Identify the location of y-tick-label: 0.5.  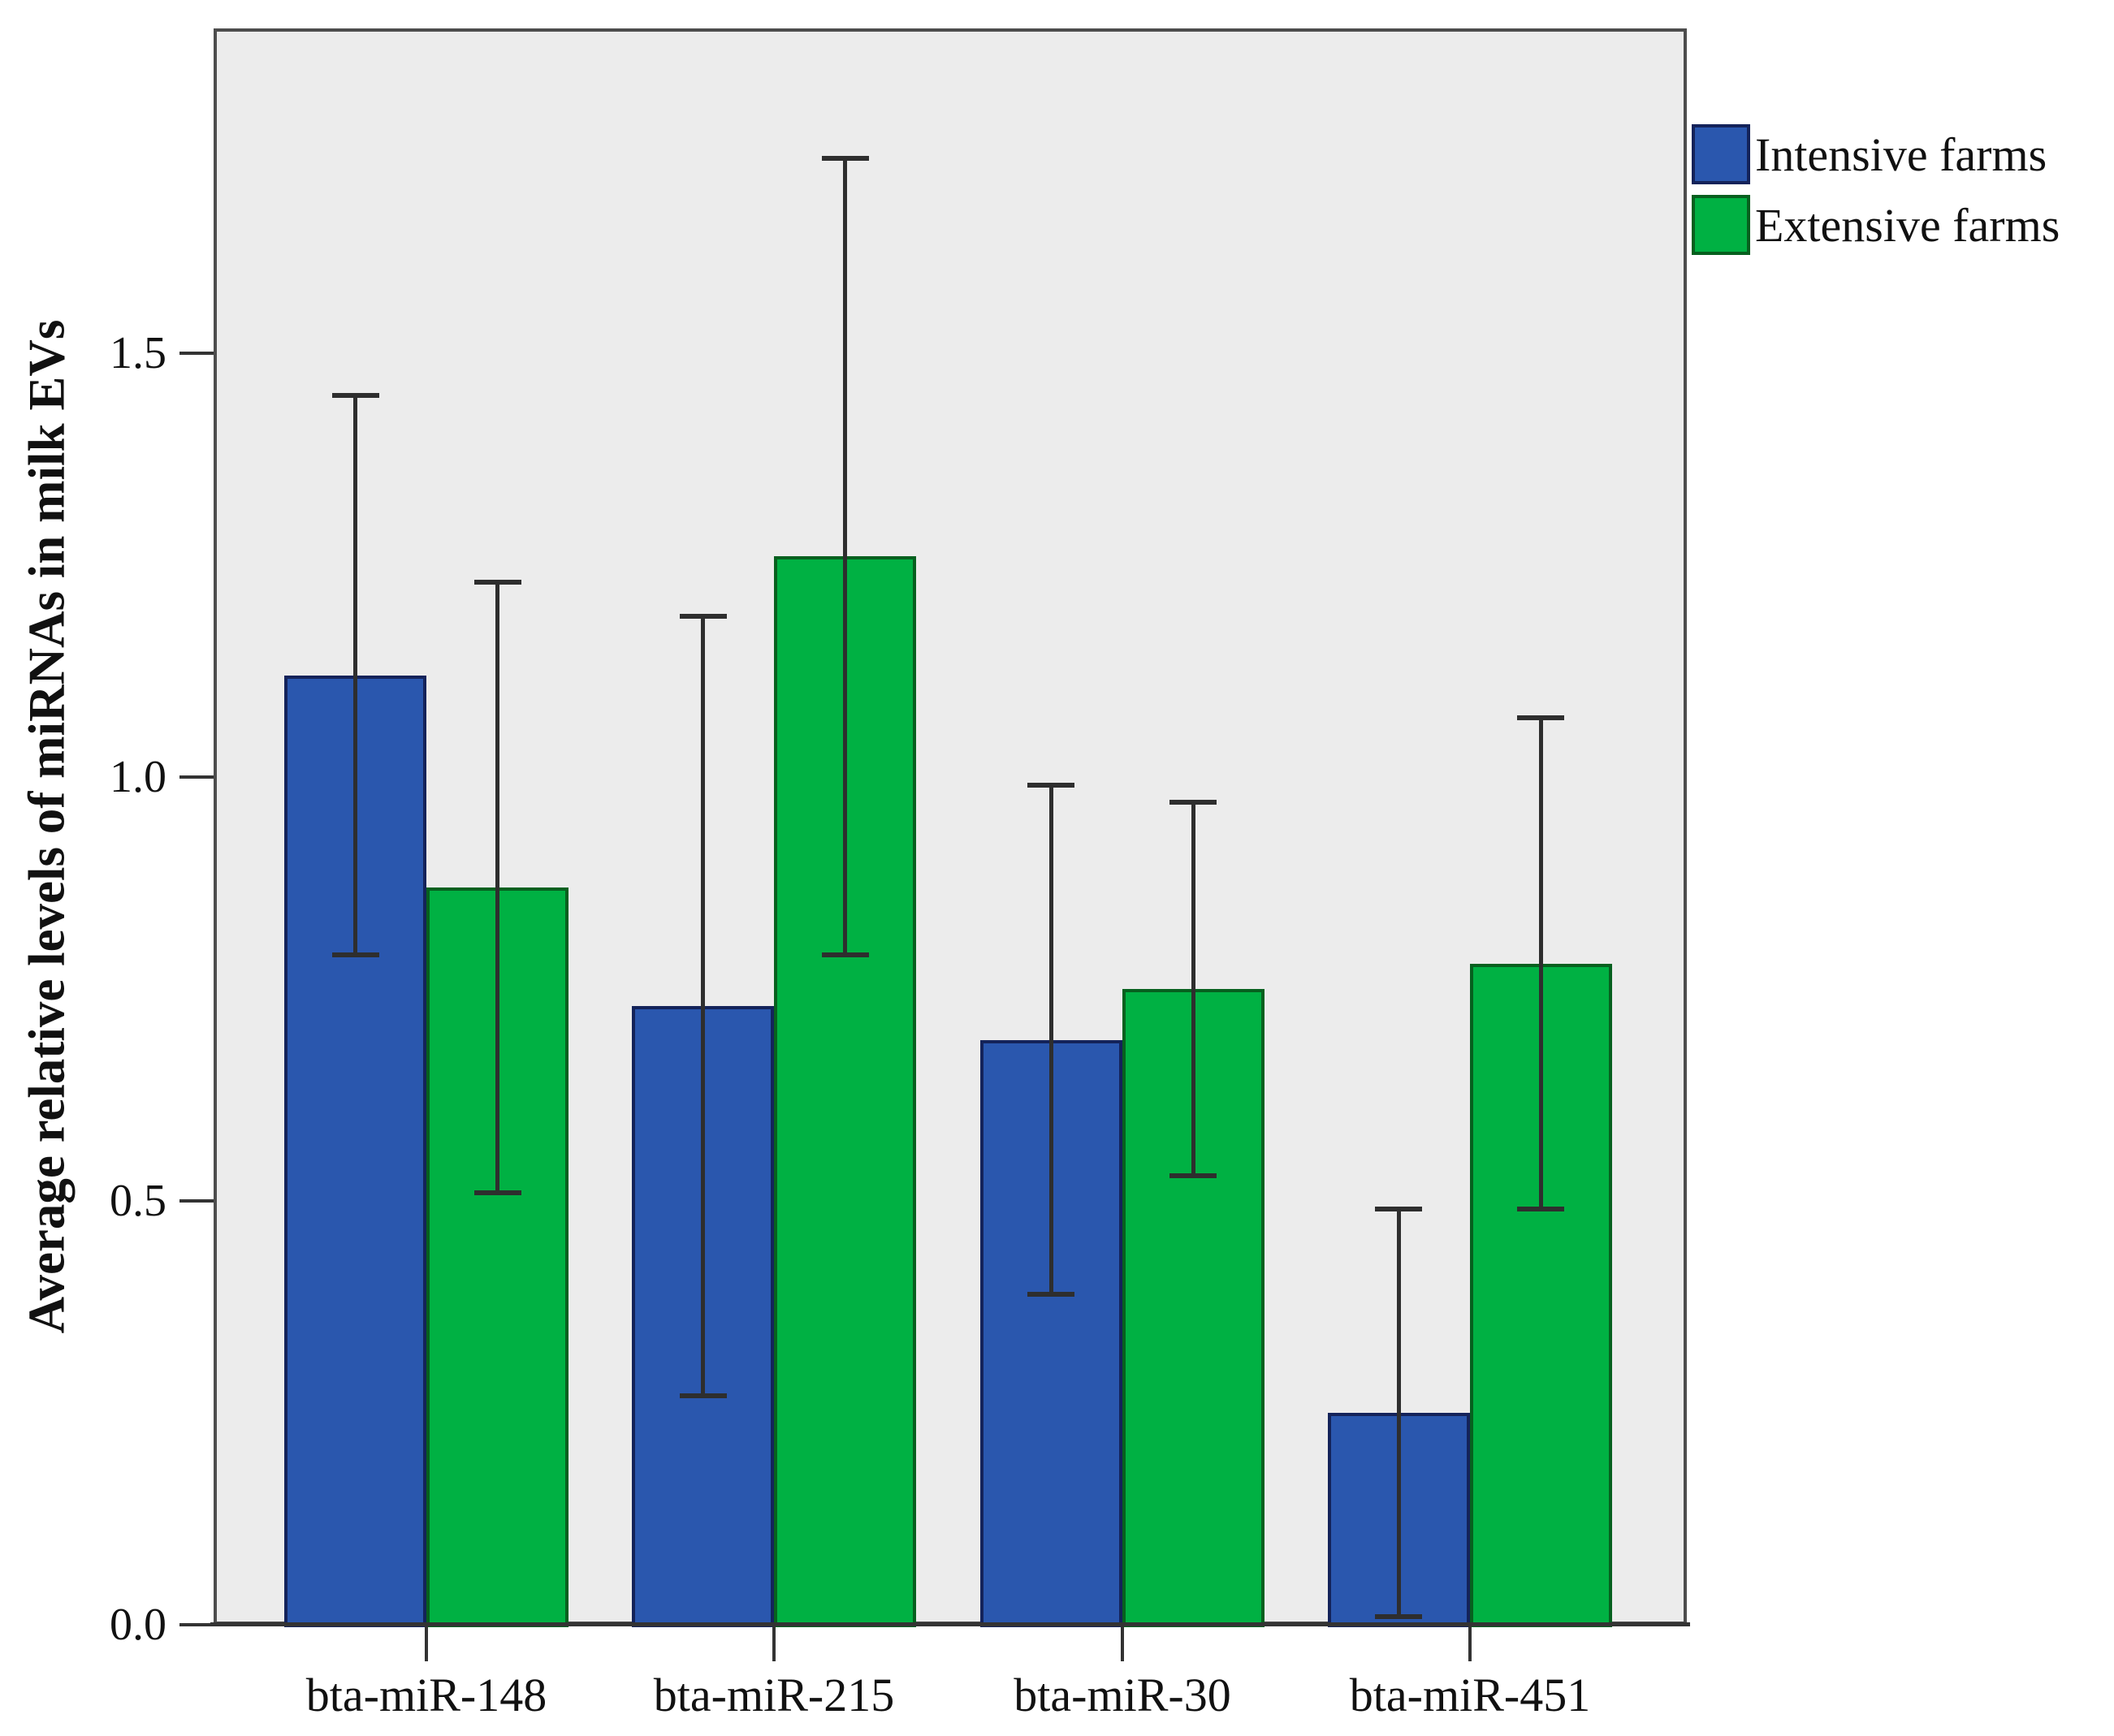
(138, 1201).